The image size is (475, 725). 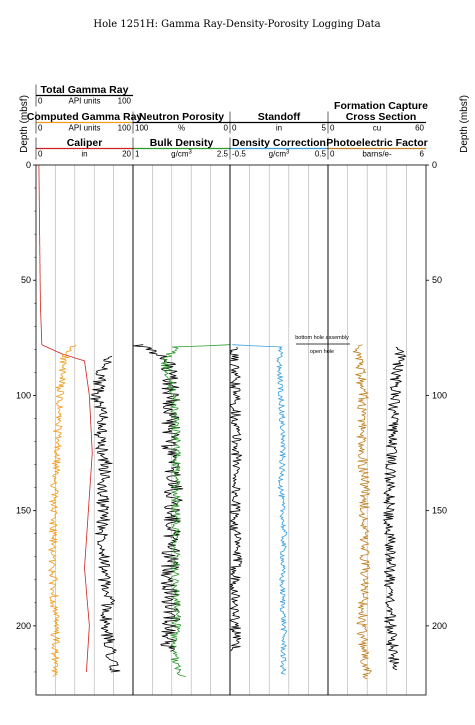 What do you see at coordinates (439, 626) in the screenshot?
I see `depth-tick-label-right: 200` at bounding box center [439, 626].